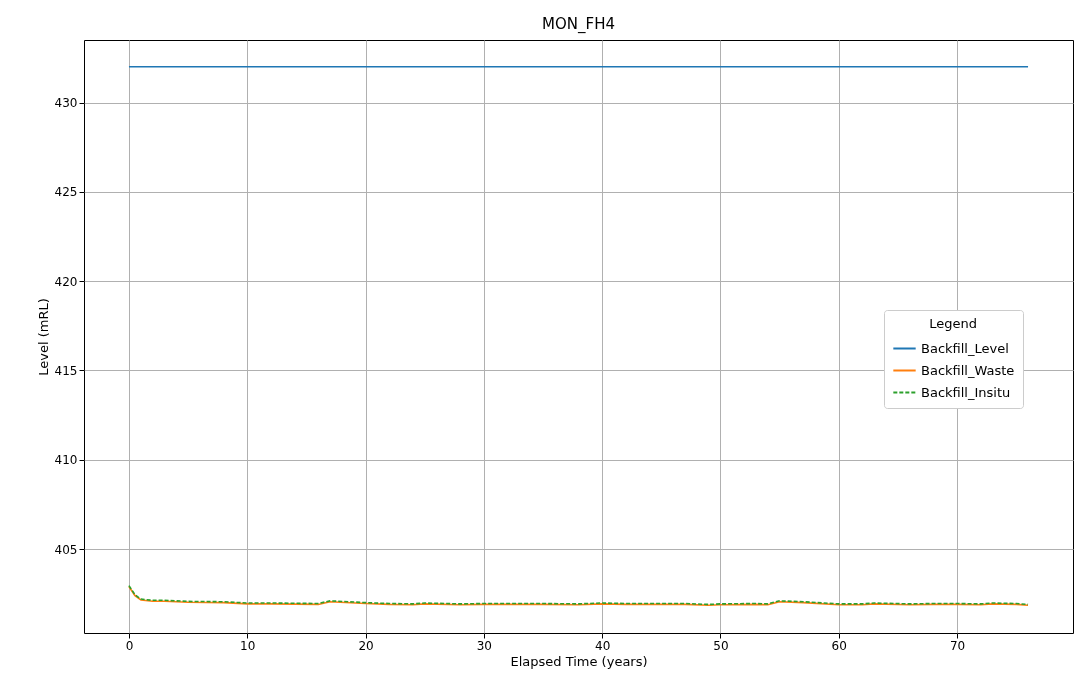 Image resolution: width=1075 pixels, height=693 pixels. Describe the element at coordinates (66, 460) in the screenshot. I see `y-tick-label: 410` at that location.